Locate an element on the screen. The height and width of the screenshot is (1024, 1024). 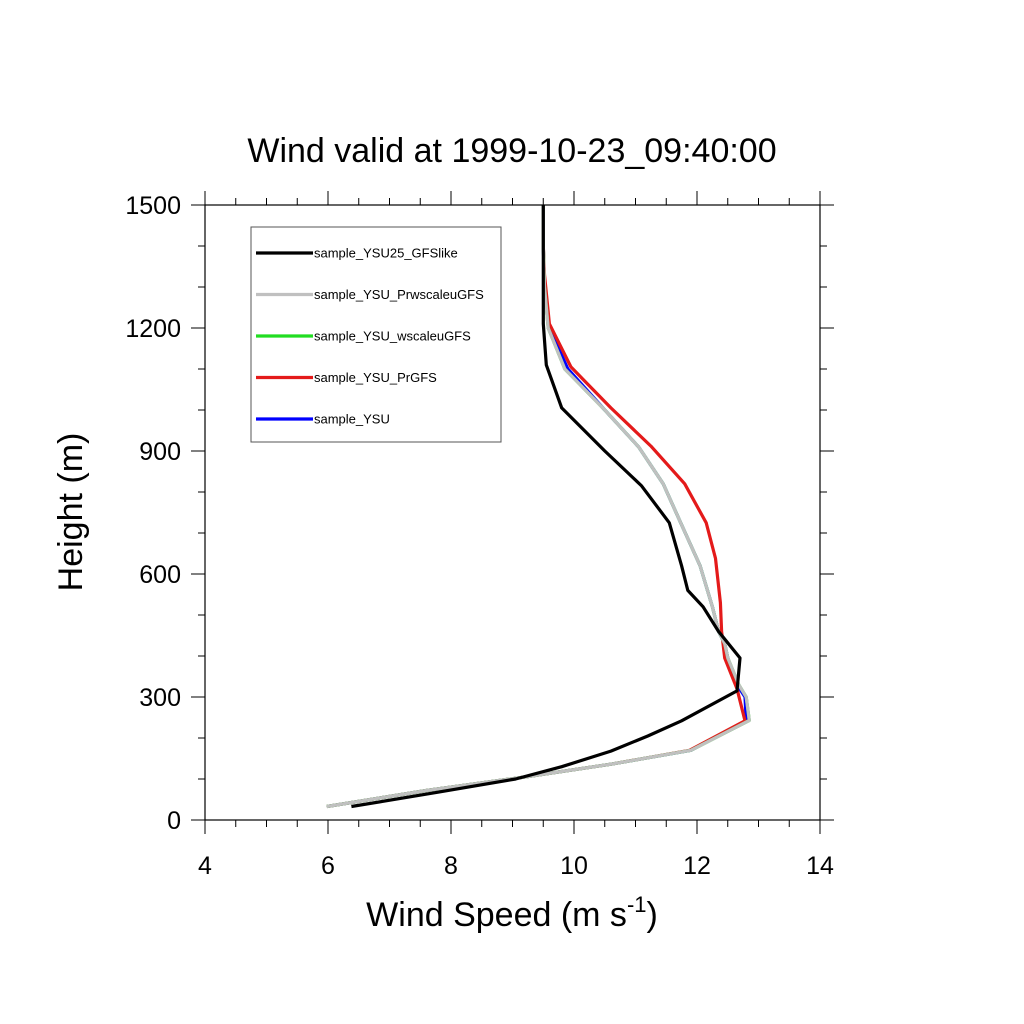
legend-label: sample_YSU_wscaleuGFS is located at coordinates (392, 336).